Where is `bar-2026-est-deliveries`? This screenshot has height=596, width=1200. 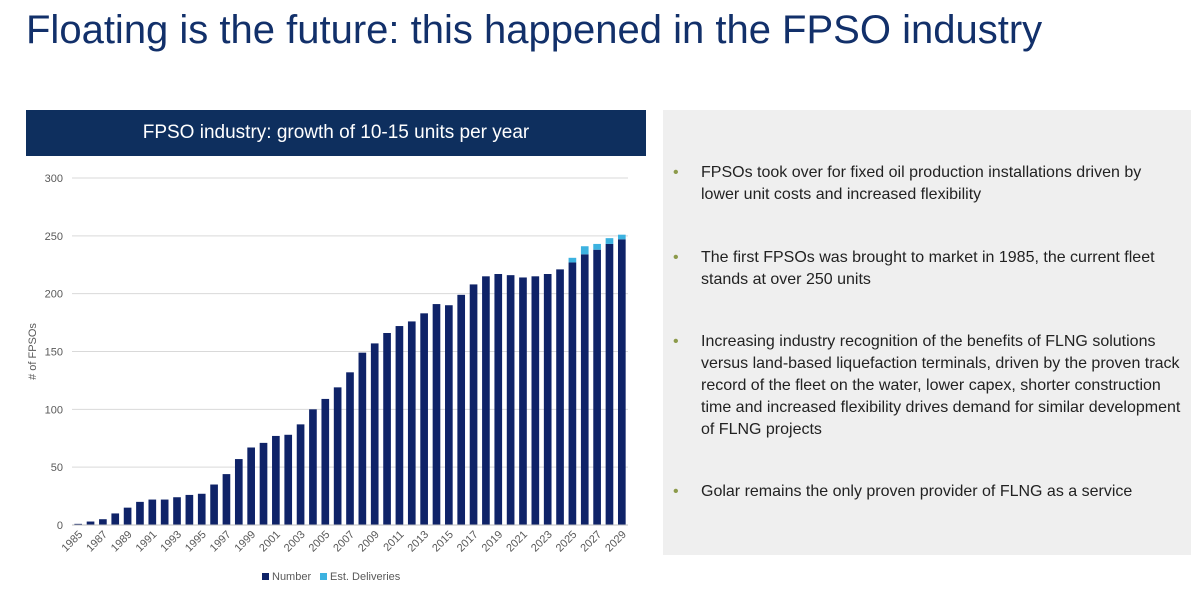
bar-2026-est-deliveries is located at coordinates (584, 250).